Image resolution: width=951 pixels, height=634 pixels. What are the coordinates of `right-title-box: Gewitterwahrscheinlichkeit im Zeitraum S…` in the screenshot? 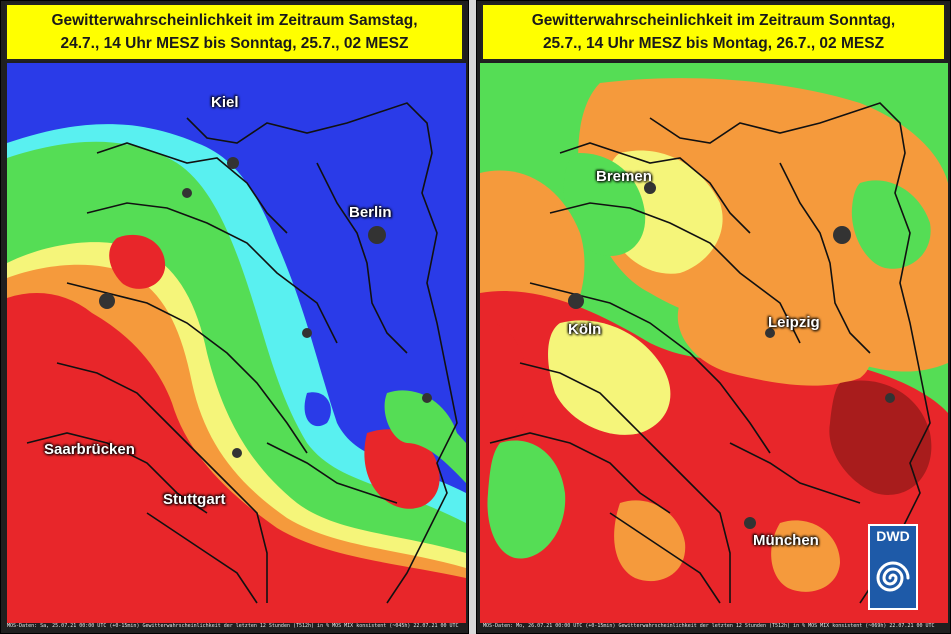 It's located at (713, 32).